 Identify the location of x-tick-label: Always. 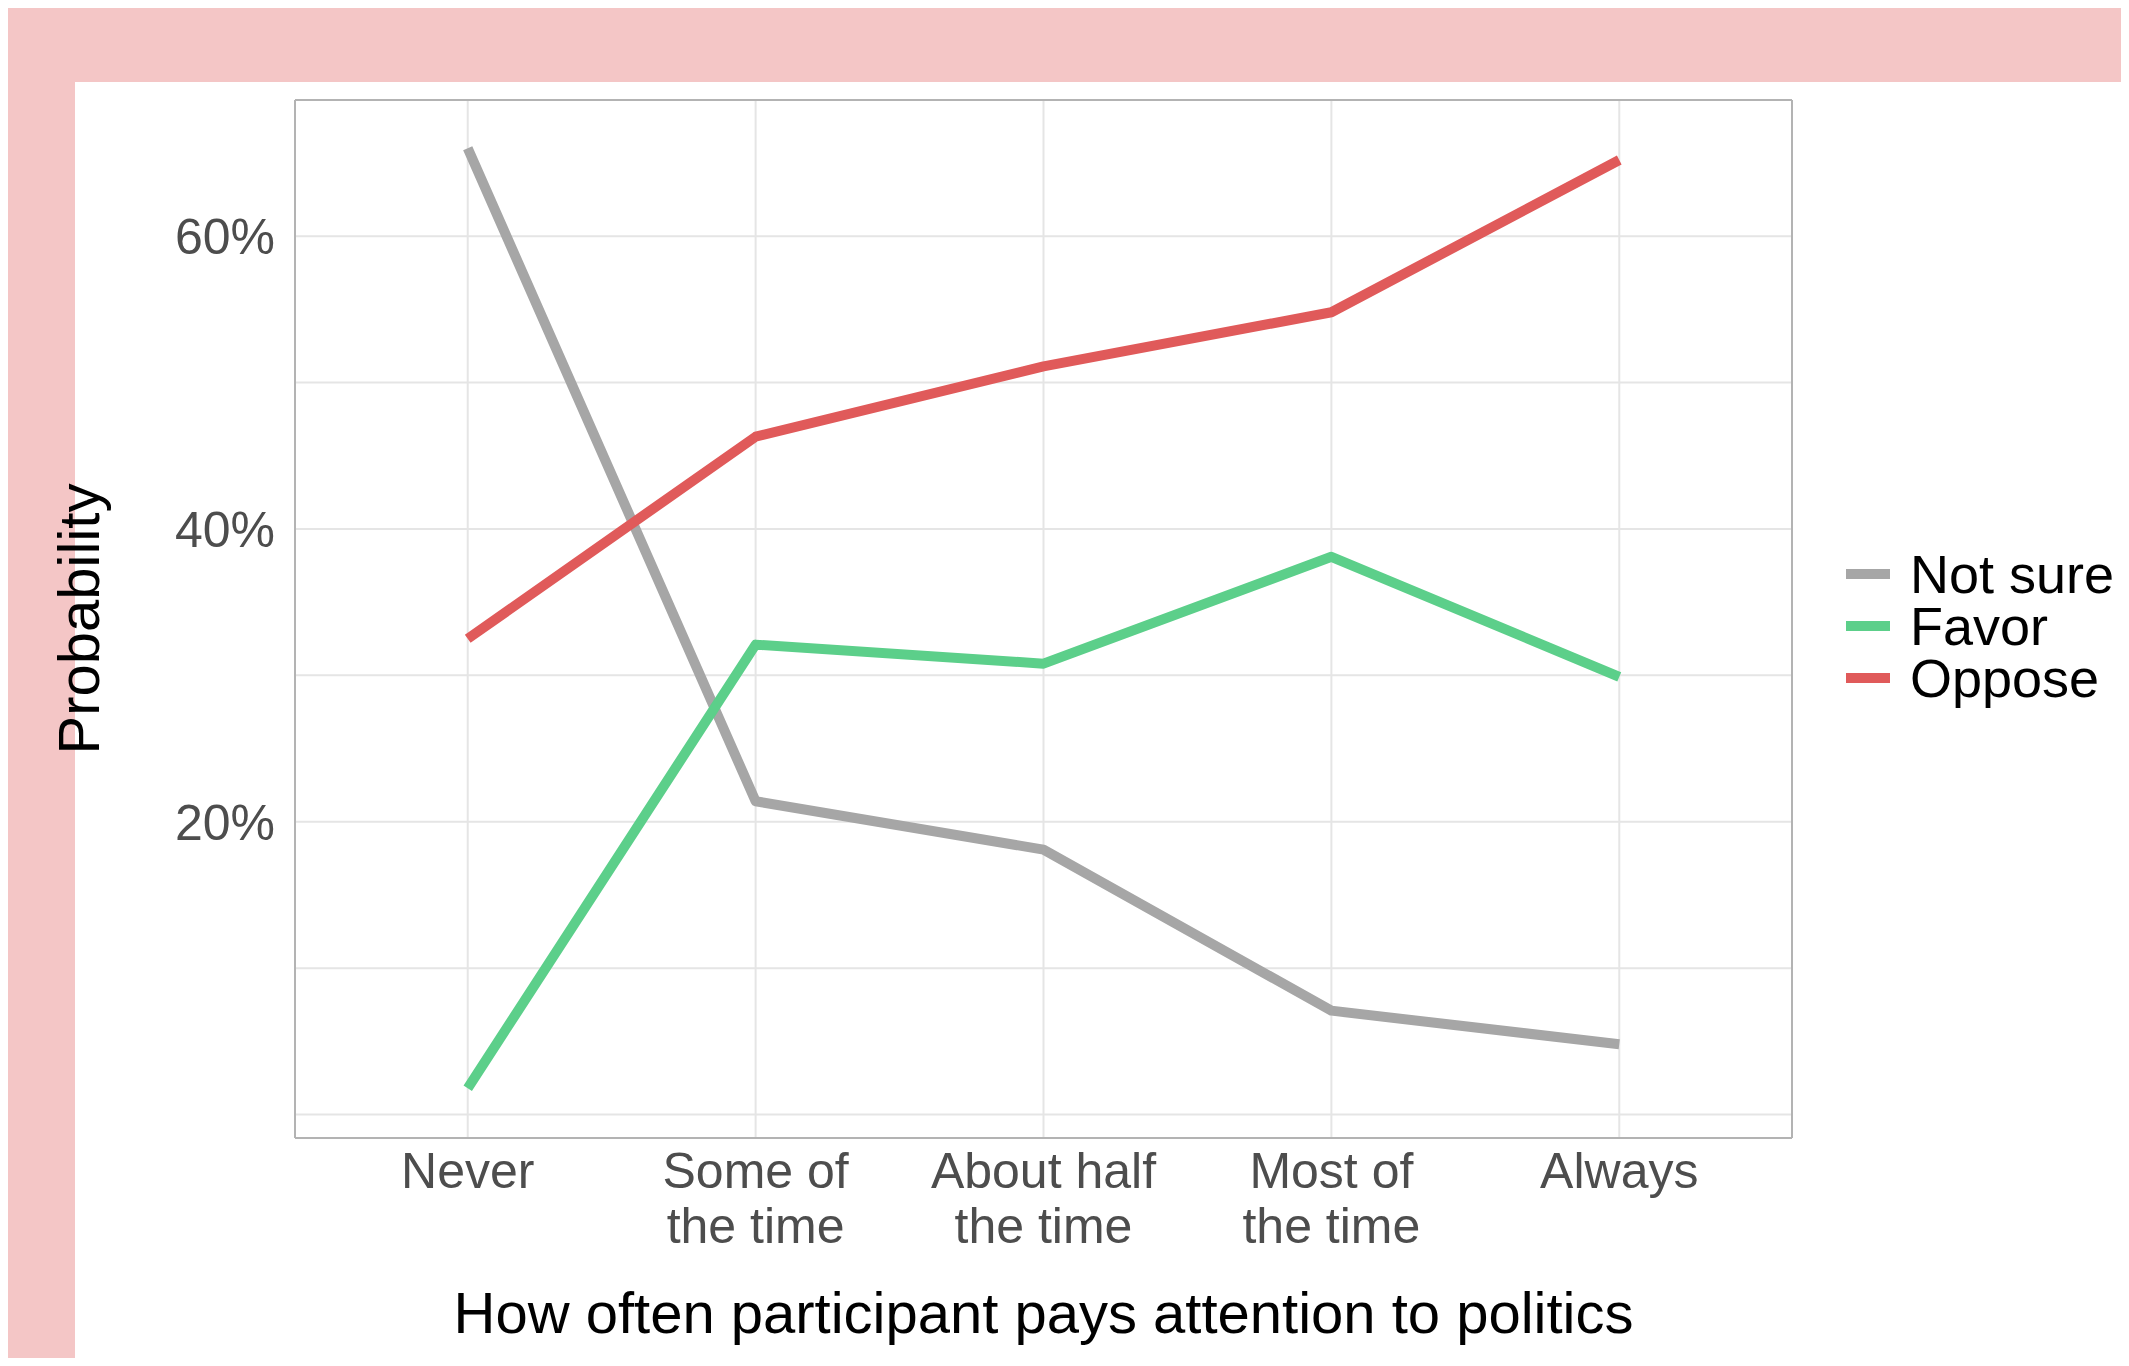
(1619, 1171).